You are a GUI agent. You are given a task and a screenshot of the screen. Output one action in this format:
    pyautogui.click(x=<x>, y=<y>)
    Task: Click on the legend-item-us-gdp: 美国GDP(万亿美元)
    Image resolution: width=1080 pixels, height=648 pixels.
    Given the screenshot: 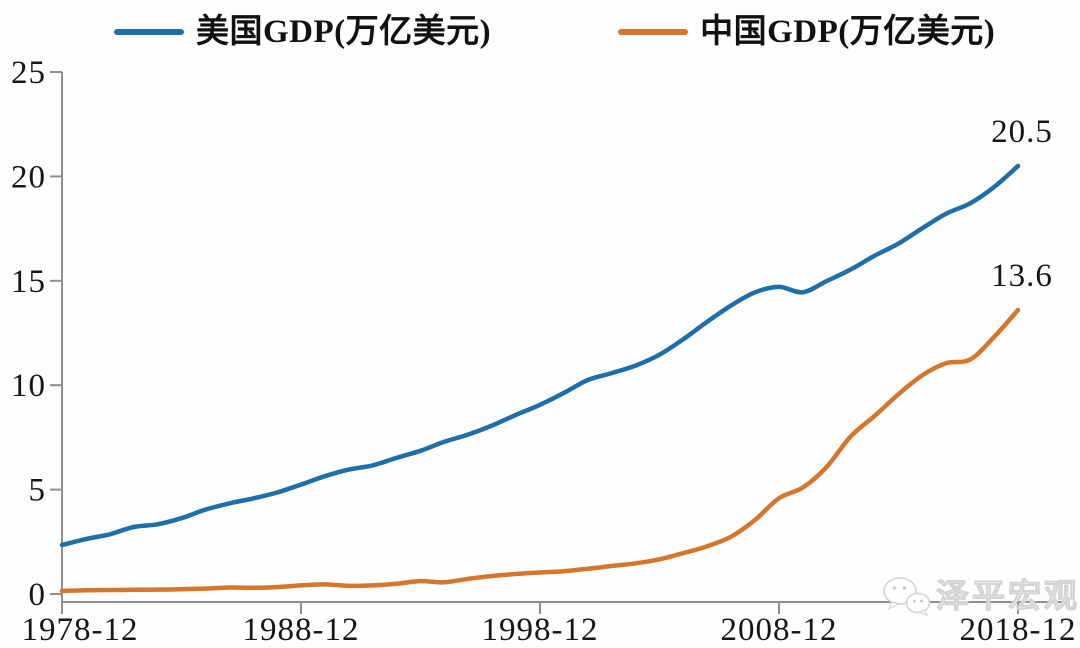 What is the action you would take?
    pyautogui.click(x=303, y=31)
    